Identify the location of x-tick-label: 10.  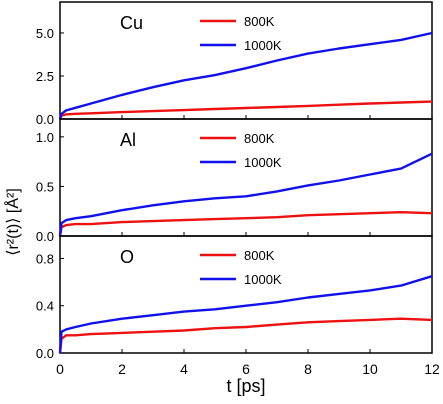
(370, 369).